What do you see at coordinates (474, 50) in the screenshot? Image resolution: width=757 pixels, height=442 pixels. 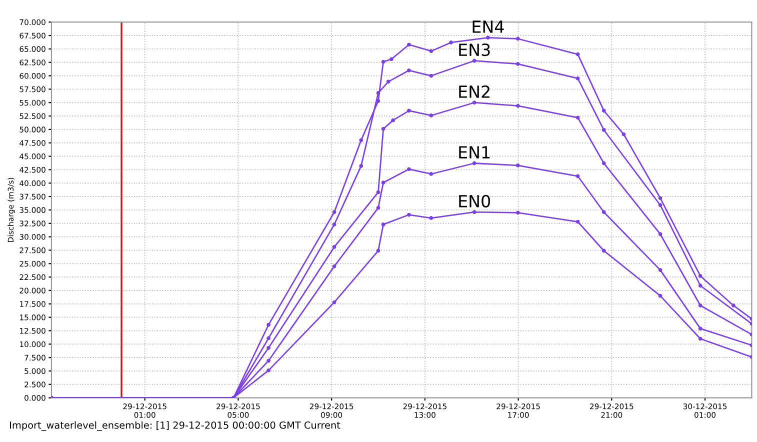 I see `series-label: EN3` at bounding box center [474, 50].